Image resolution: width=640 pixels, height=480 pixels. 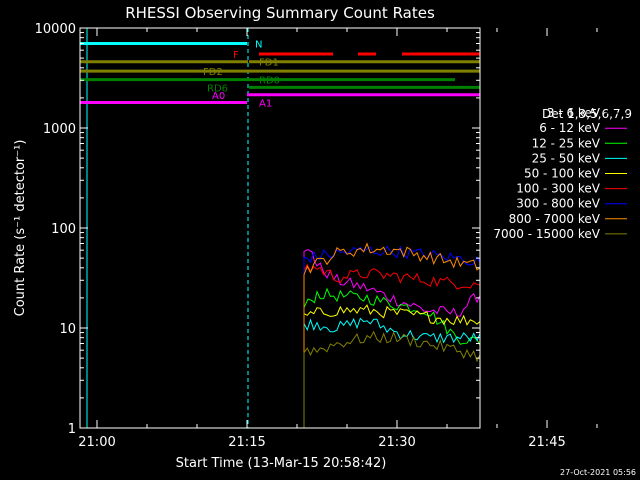 I want to click on y-tick-label-2: 100, so click(x=63, y=229).